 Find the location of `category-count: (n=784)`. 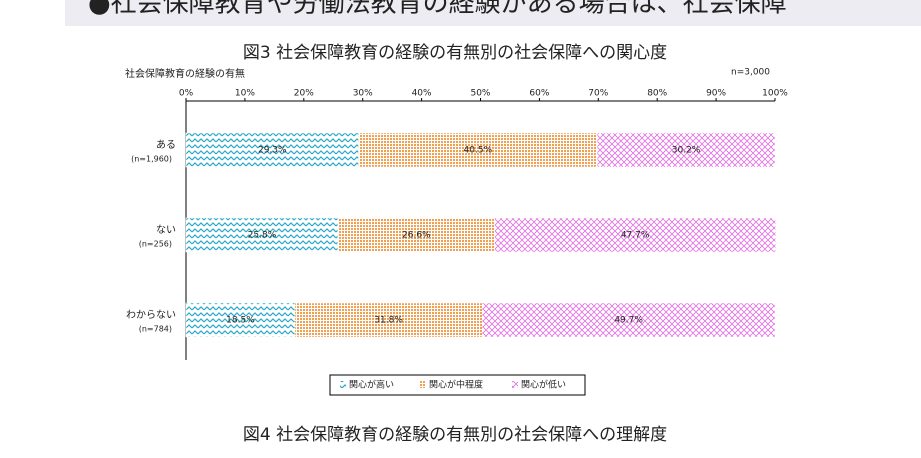

category-count: (n=784) is located at coordinates (155, 329).